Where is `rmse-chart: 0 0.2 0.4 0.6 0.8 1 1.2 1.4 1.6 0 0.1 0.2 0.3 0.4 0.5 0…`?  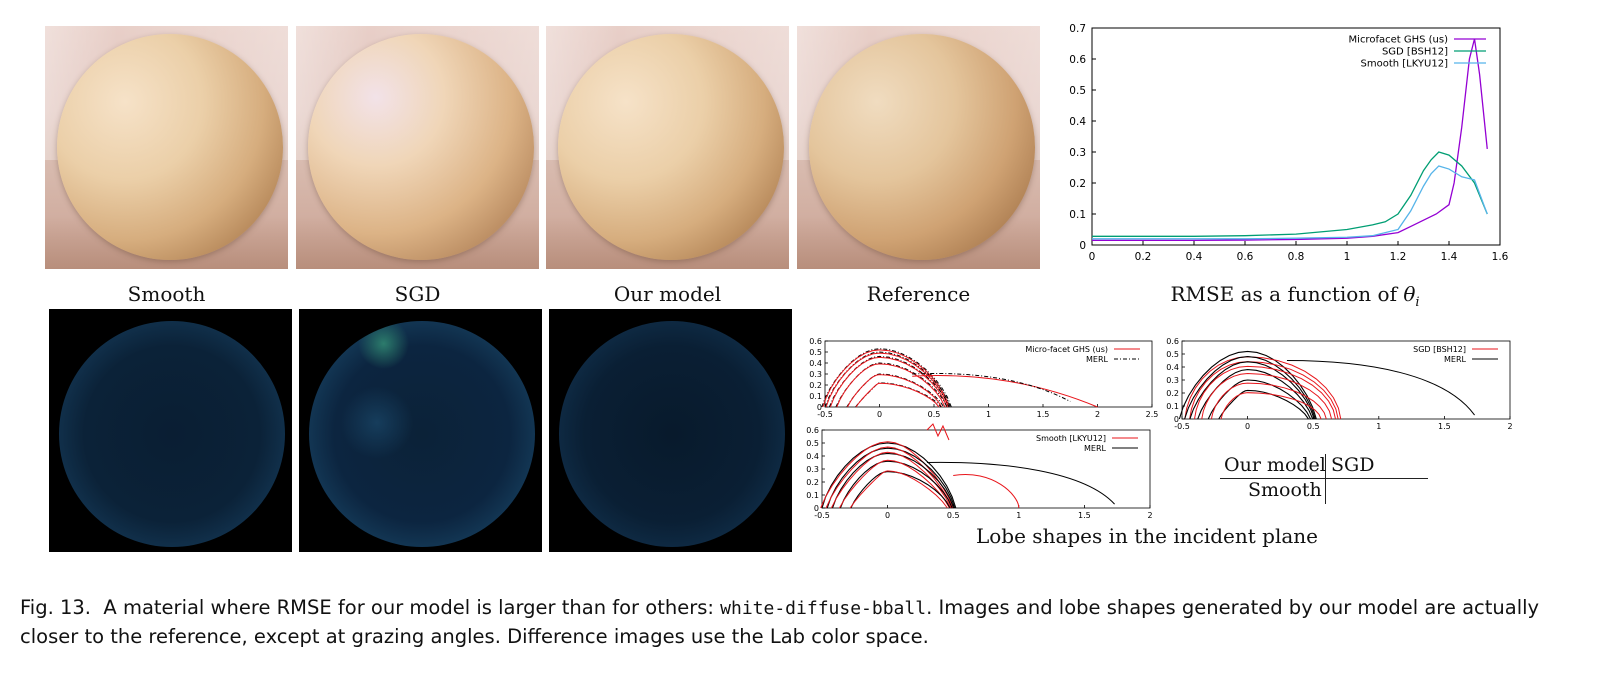 rmse-chart: 0 0.2 0.4 0.6 0.8 1 1.2 1.4 1.6 0 0.1 0.2 0.3 0.4 0.5 0… is located at coordinates (1288, 143).